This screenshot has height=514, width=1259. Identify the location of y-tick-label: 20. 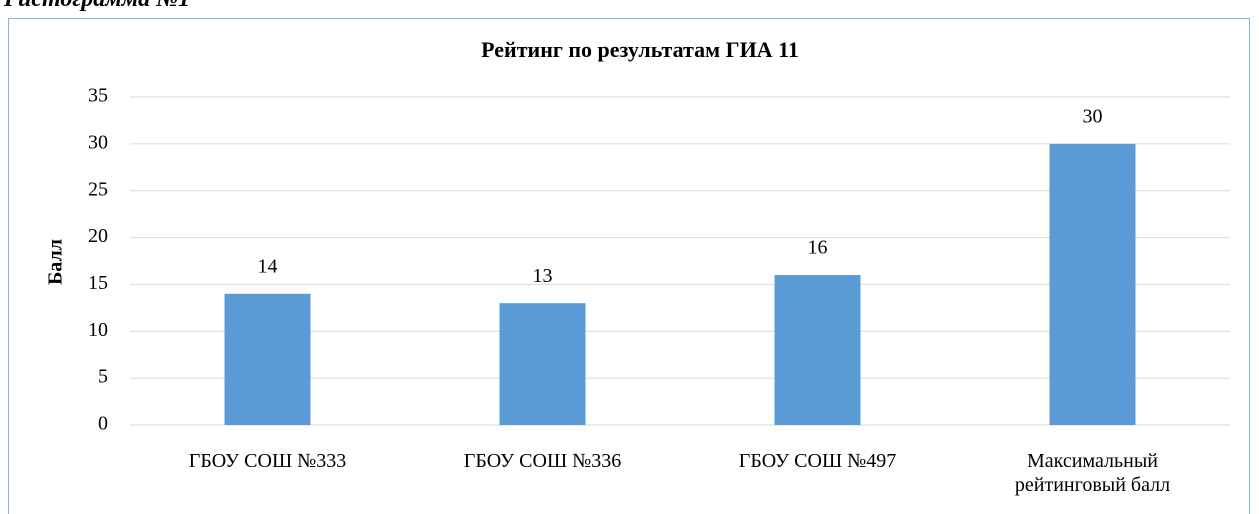
(98, 236).